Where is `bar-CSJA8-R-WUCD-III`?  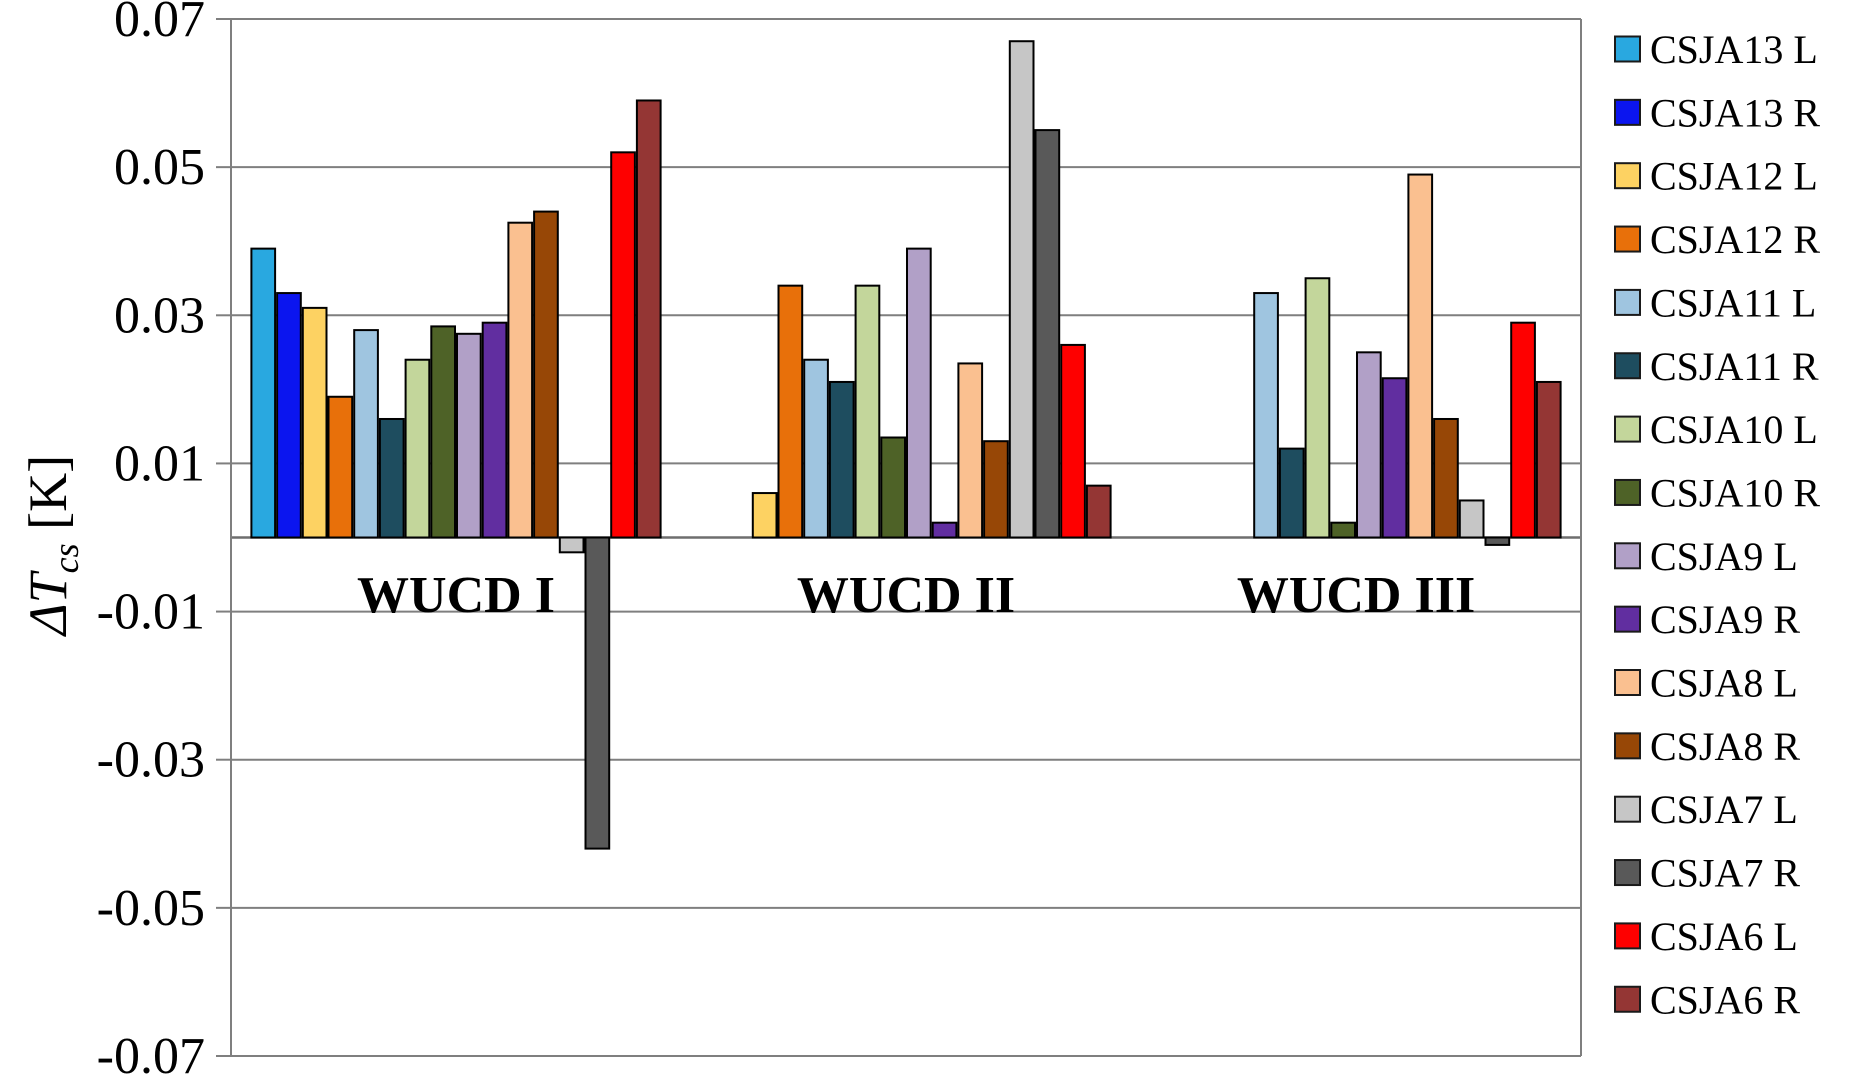
bar-CSJA8-R-WUCD-III is located at coordinates (1446, 478).